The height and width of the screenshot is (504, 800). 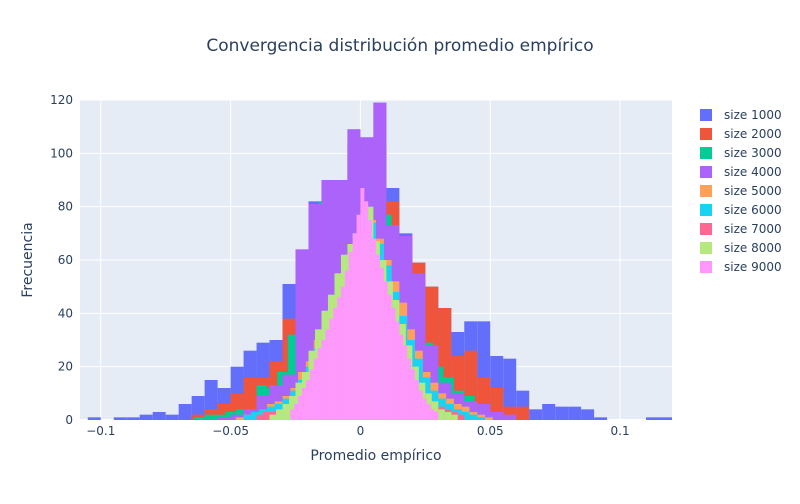 What do you see at coordinates (741, 229) in the screenshot?
I see `legend-item: size 7000` at bounding box center [741, 229].